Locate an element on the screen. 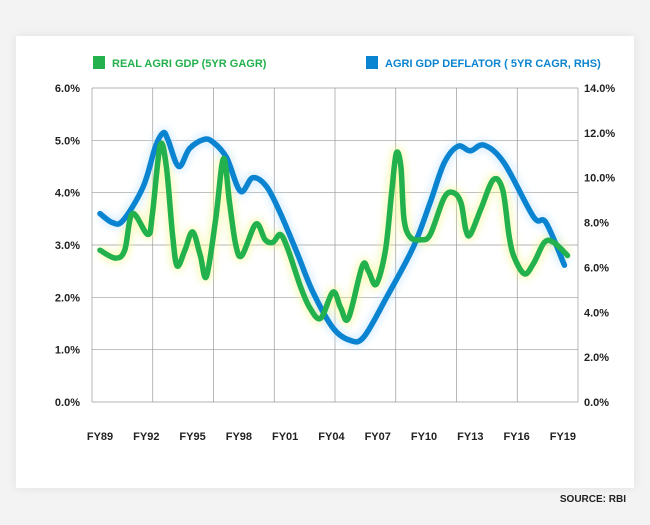 Image resolution: width=650 pixels, height=525 pixels. y-right-tick-label: 6.0% is located at coordinates (596, 268).